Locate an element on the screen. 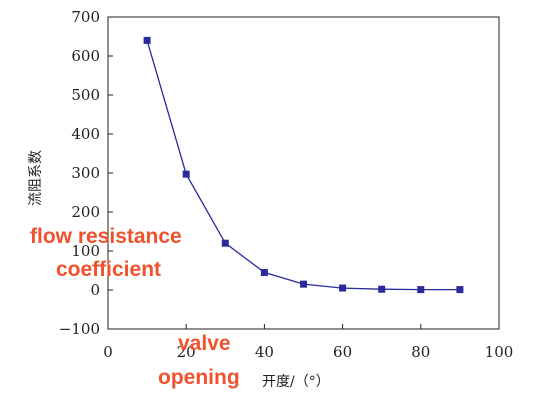 This screenshot has height=406, width=550. x-tick-label: 40 is located at coordinates (264, 352).